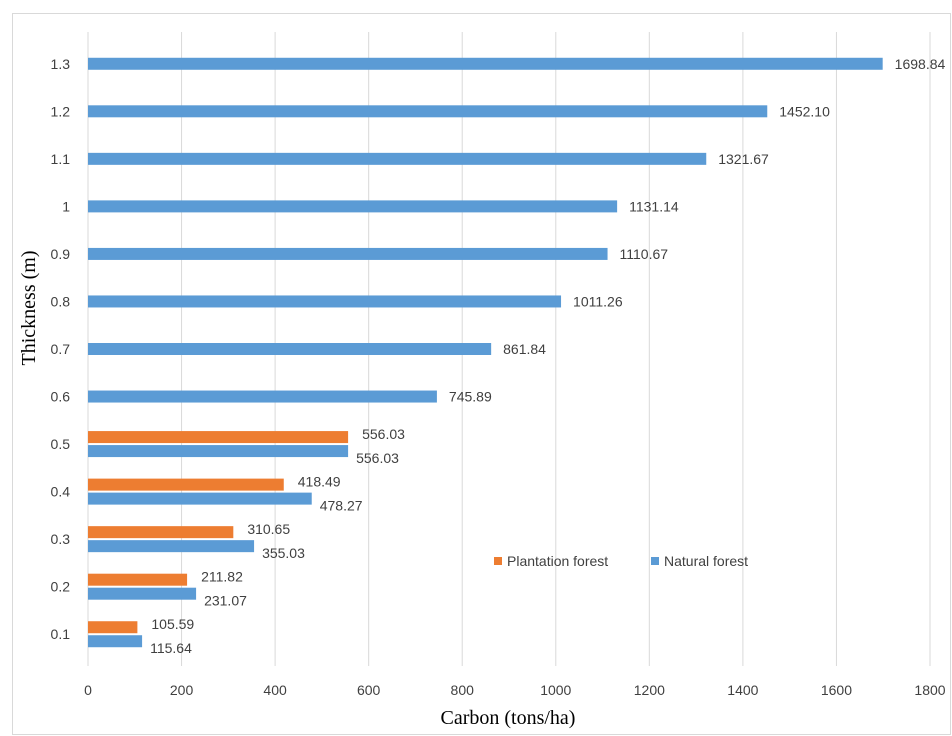  Describe the element at coordinates (172, 624) in the screenshot. I see `data-label-plantation-forest: 105.59` at that location.